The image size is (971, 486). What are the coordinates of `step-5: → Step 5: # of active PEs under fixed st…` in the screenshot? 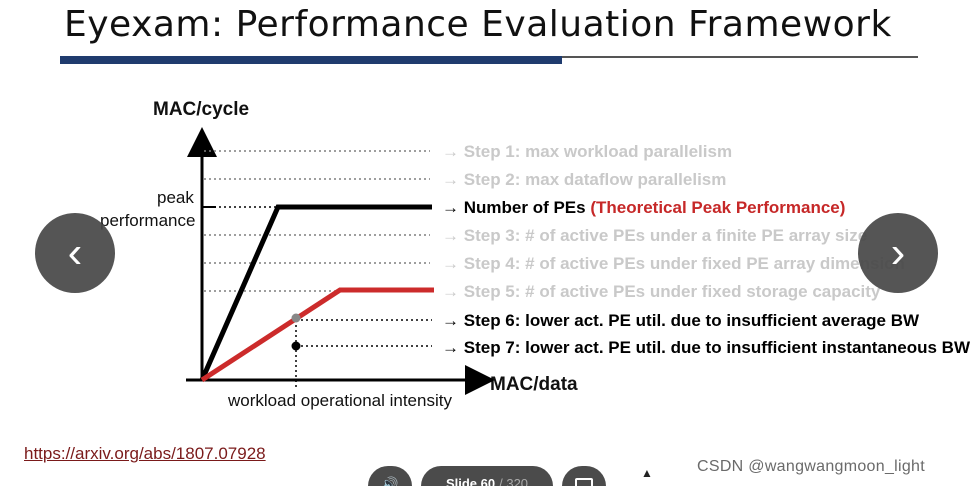 It's located at (661, 291).